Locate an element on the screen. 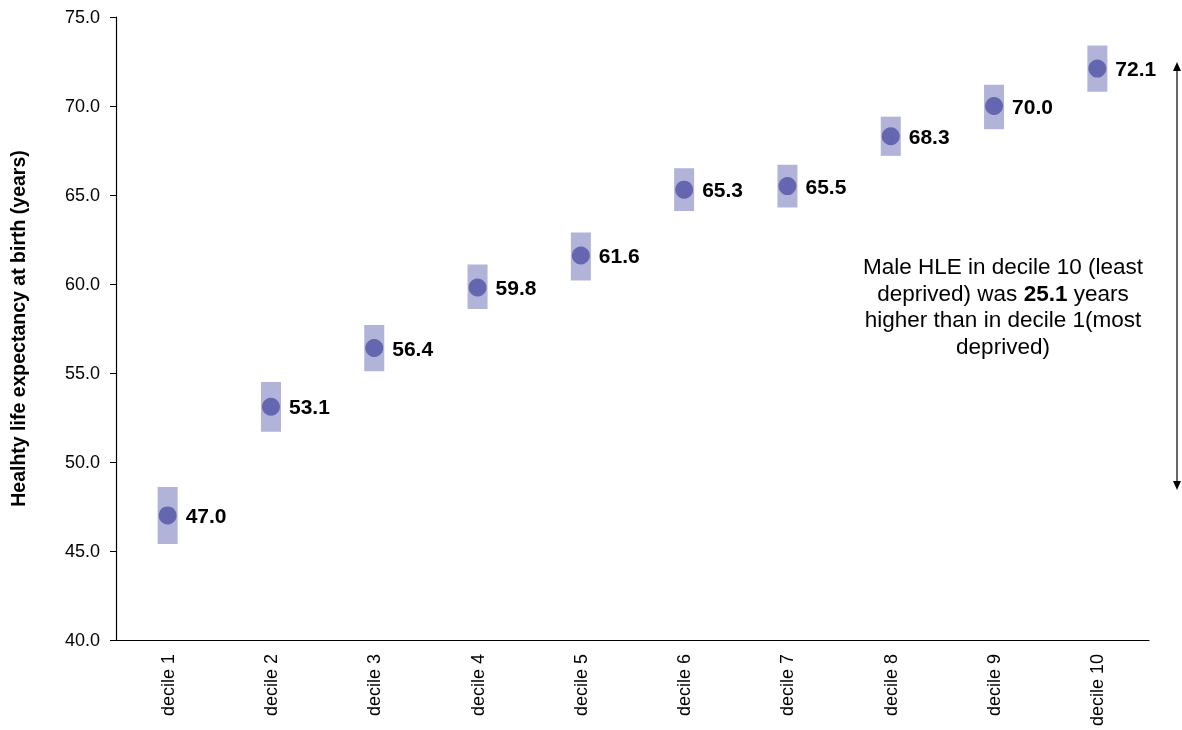 This screenshot has width=1182, height=730. x-tick-label: decile 6 is located at coordinates (684, 685).